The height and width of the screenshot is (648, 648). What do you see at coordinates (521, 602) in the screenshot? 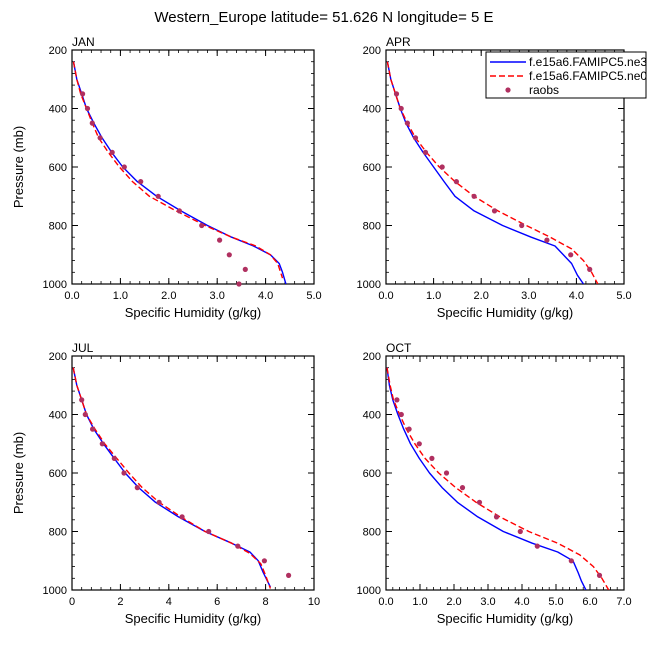
I see `x-tick-label: 4.0` at bounding box center [521, 602].